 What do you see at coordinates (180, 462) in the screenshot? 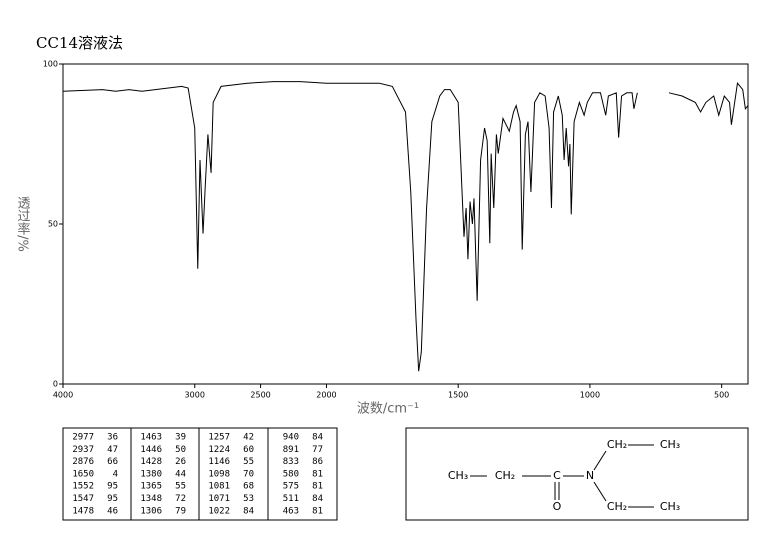
I see `peak-transmittance: 26` at bounding box center [180, 462].